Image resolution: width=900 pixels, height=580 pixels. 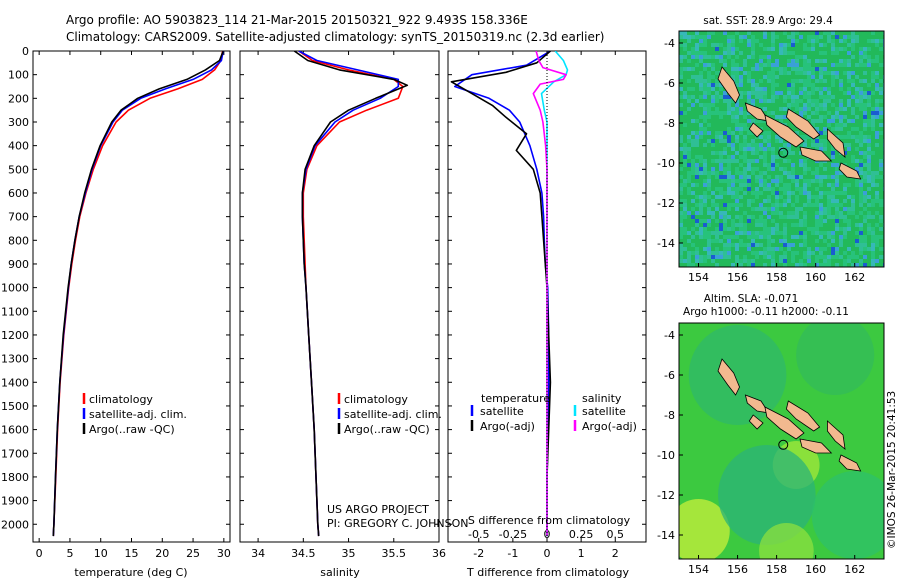 What do you see at coordinates (18, 122) in the screenshot?
I see `ytick-label: 300` at bounding box center [18, 122].